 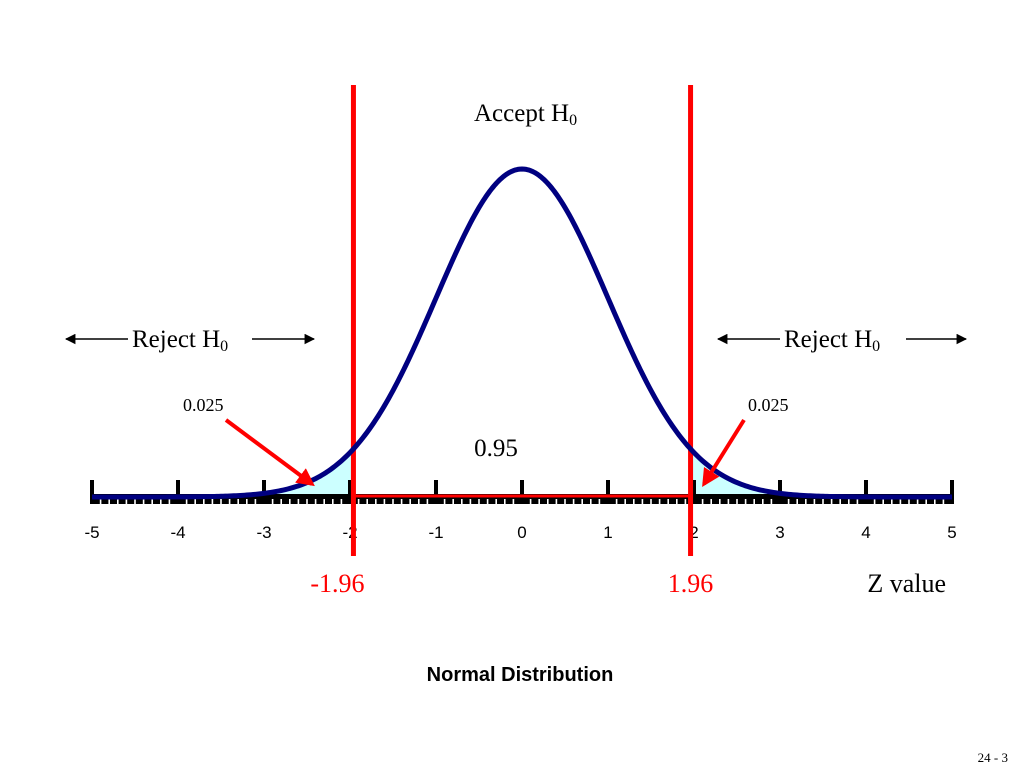 What do you see at coordinates (91, 532) in the screenshot?
I see `tick-label: -5` at bounding box center [91, 532].